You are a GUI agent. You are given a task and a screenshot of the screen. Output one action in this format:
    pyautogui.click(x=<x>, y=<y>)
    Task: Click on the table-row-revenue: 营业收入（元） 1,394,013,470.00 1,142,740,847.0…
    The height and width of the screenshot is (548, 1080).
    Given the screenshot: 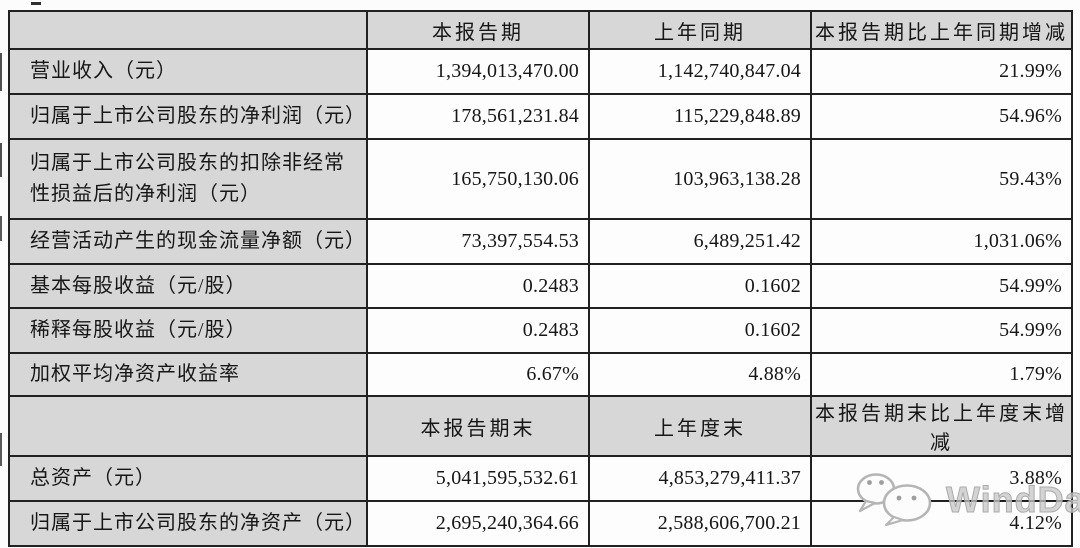 What is the action you would take?
    pyautogui.click(x=540, y=71)
    